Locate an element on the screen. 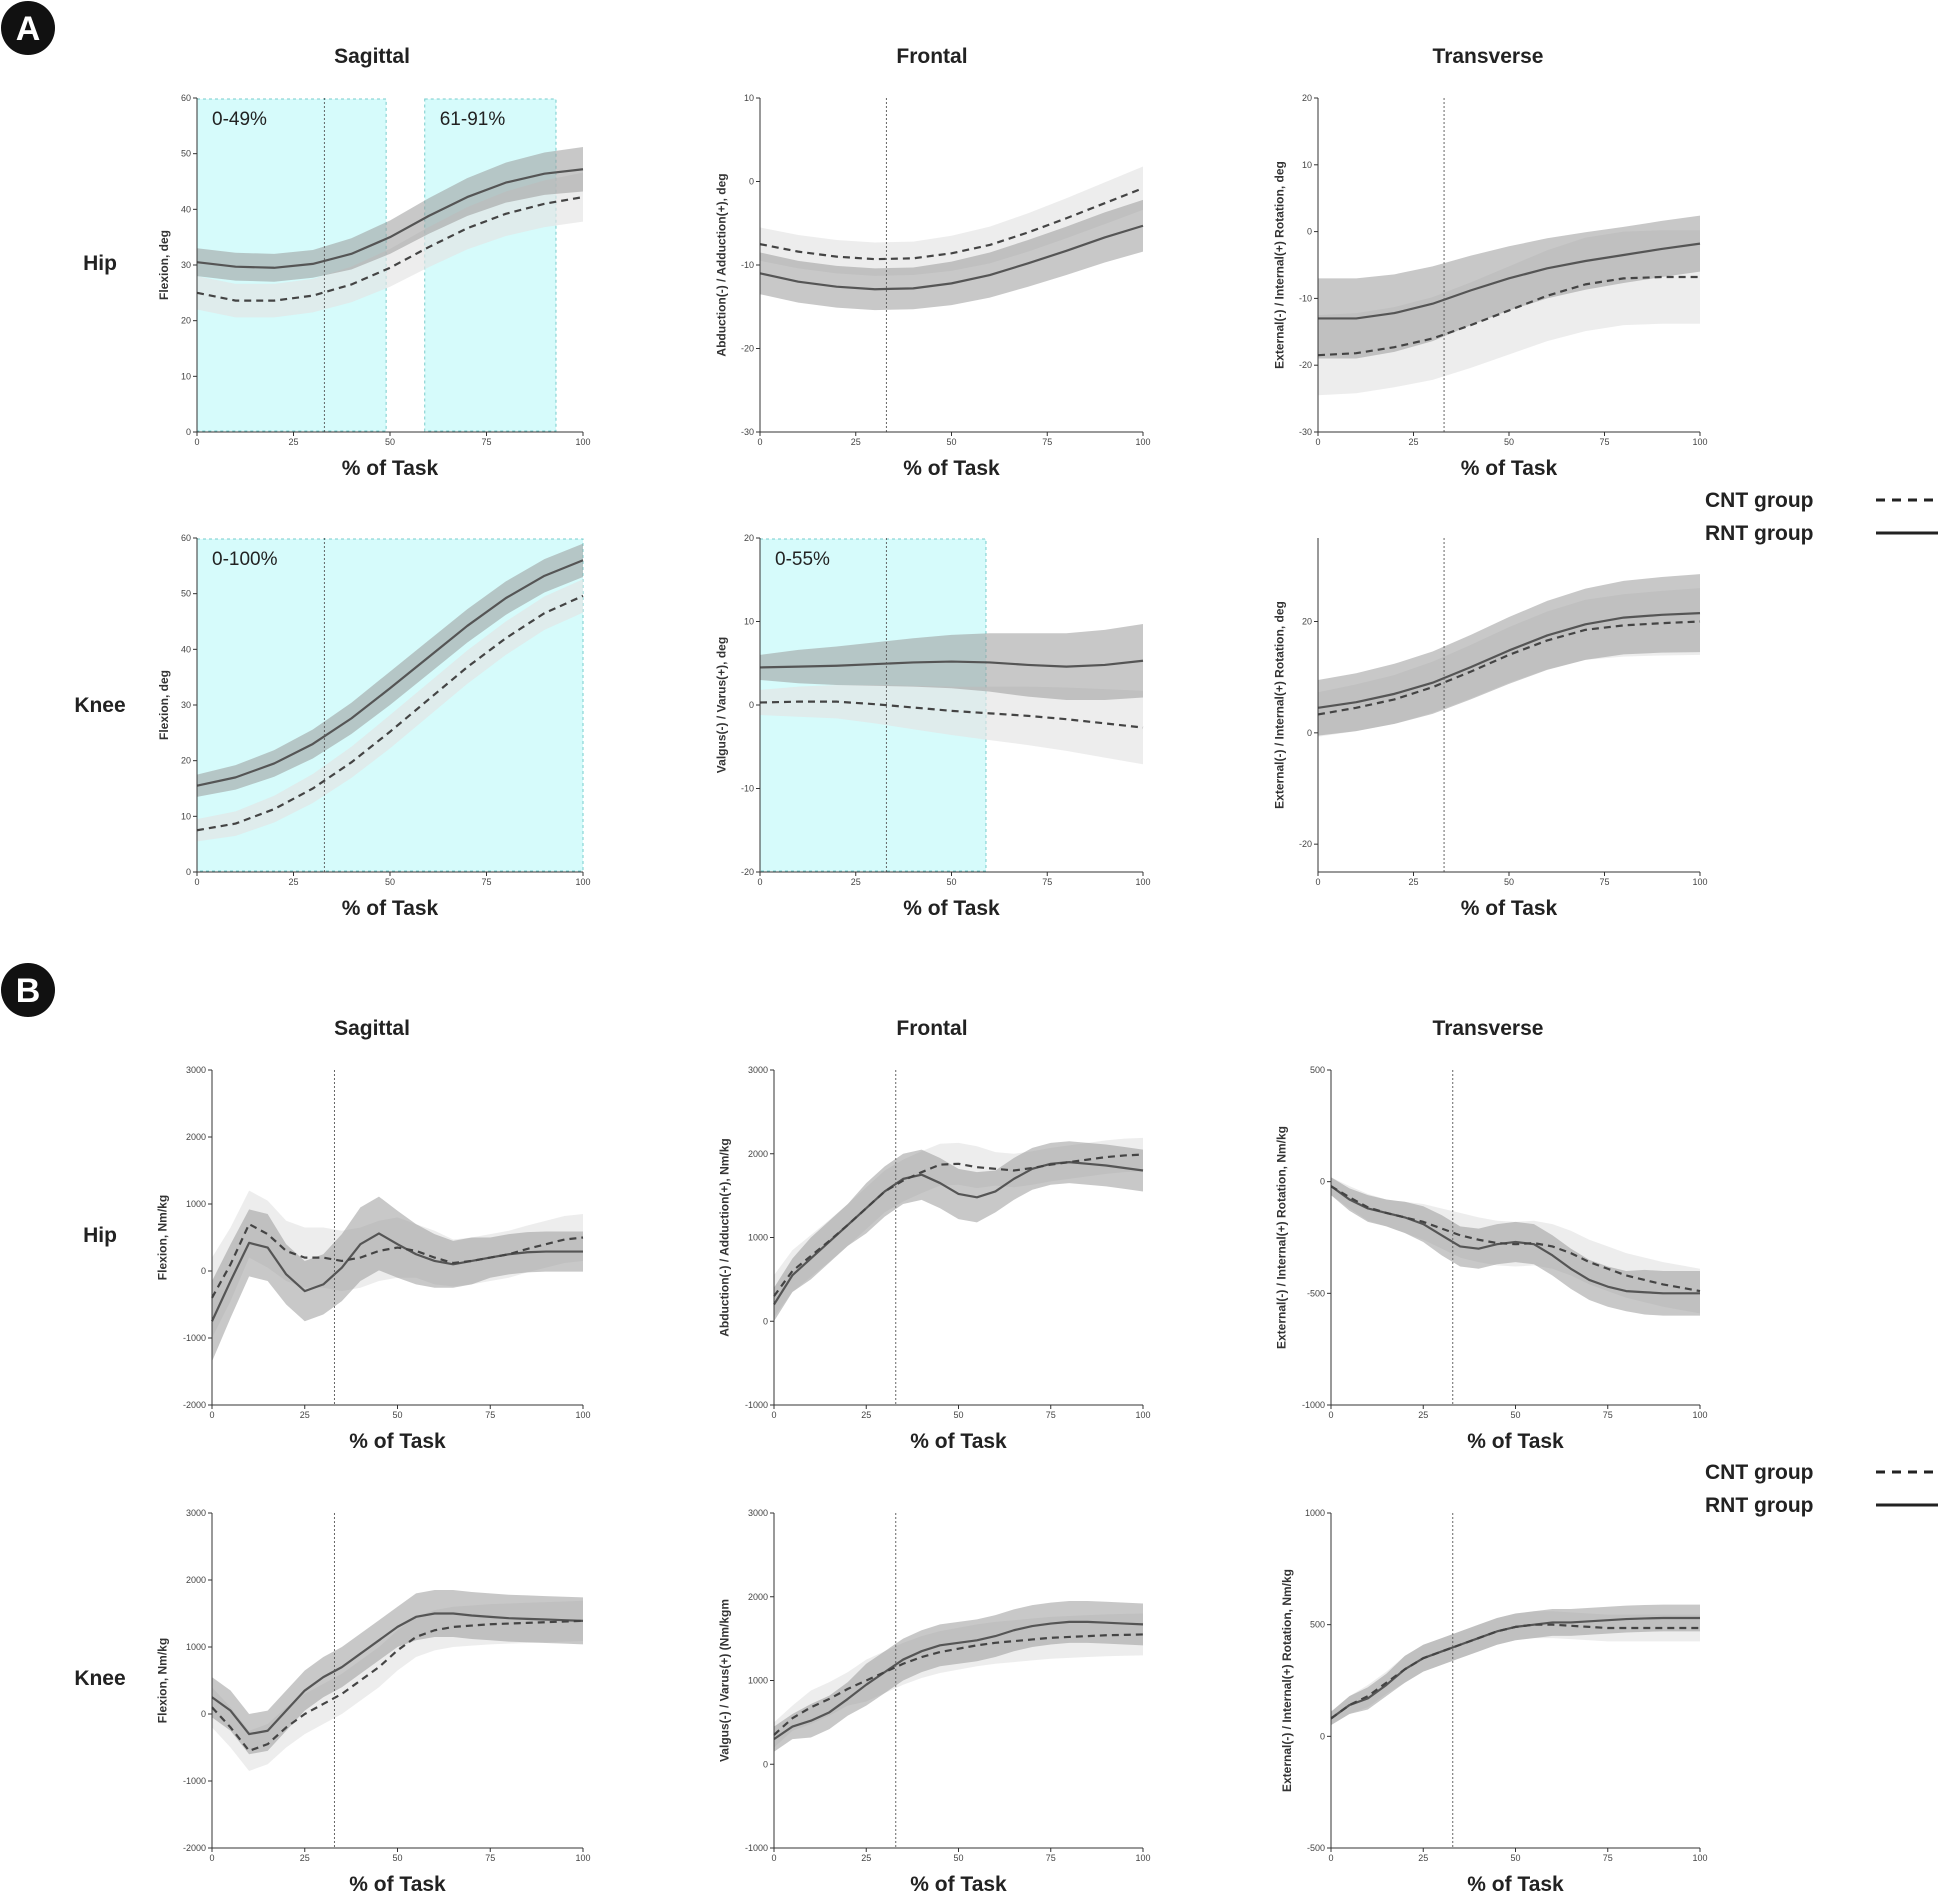 The width and height of the screenshot is (1940, 1899). panel-b-knee-frontal-y-tick-label: 1000 is located at coordinates (758, 1681).